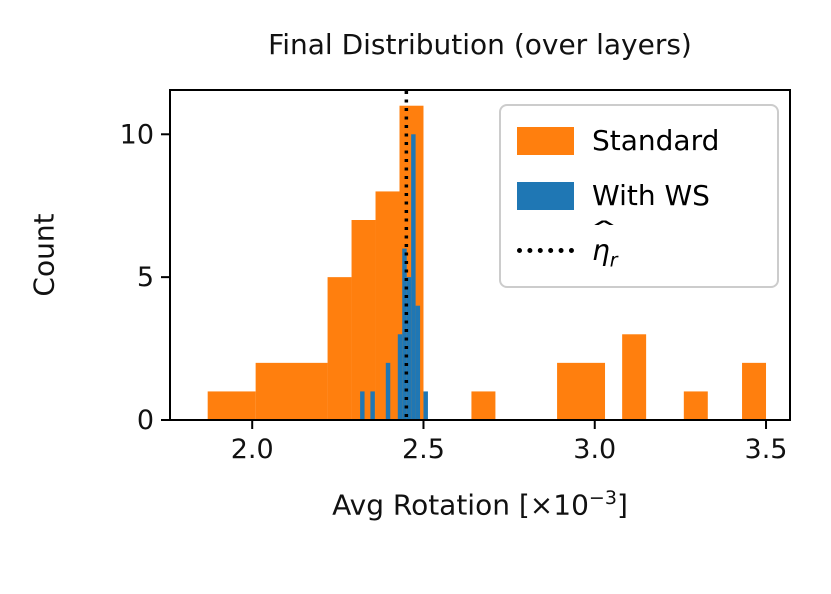 The height and width of the screenshot is (594, 831). What do you see at coordinates (642, 247) in the screenshot?
I see `legend-item-eta-line: ˆ ηr` at bounding box center [642, 247].